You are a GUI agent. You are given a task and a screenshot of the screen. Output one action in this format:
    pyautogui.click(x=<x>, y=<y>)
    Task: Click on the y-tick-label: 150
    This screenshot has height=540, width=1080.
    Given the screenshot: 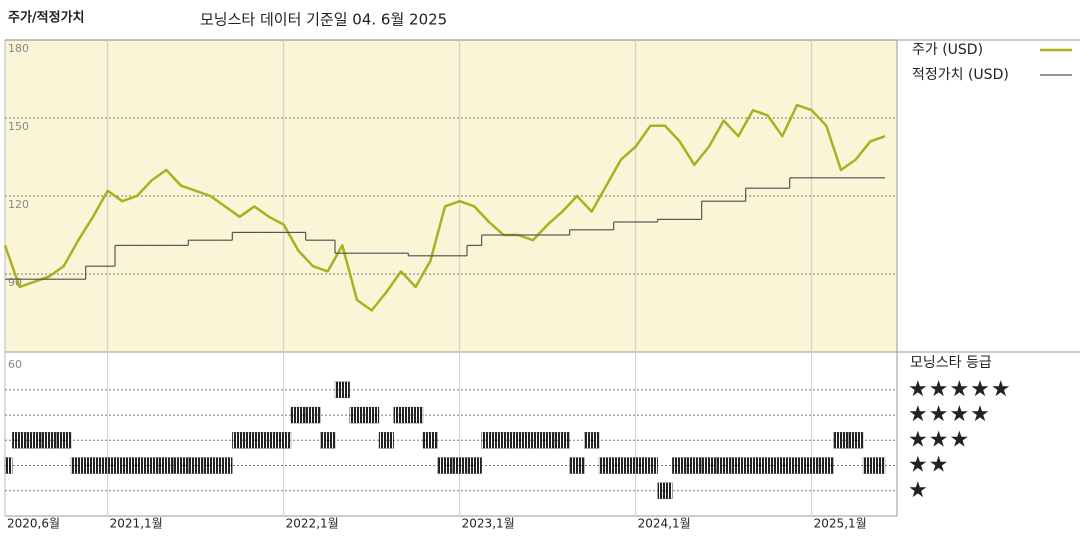 What is the action you would take?
    pyautogui.click(x=18, y=126)
    